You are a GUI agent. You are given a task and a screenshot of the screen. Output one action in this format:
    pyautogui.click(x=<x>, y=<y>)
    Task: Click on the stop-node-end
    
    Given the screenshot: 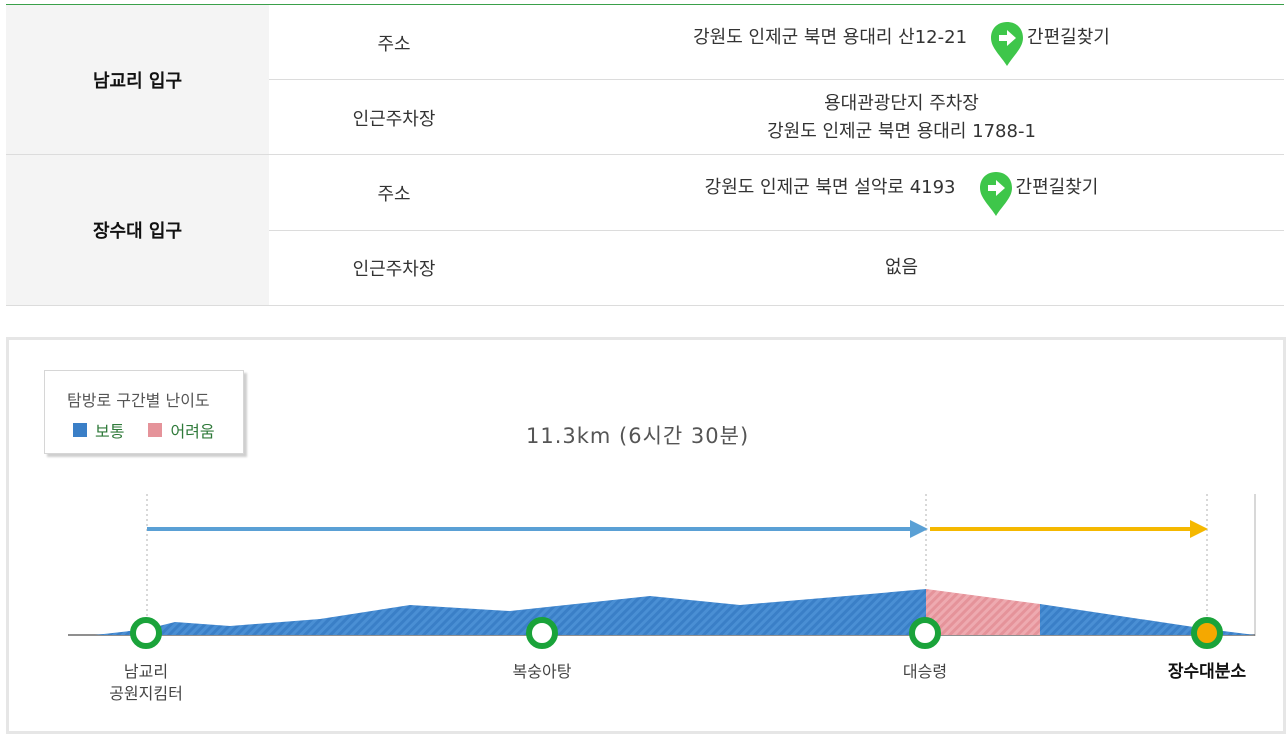 What is the action you would take?
    pyautogui.click(x=1207, y=633)
    